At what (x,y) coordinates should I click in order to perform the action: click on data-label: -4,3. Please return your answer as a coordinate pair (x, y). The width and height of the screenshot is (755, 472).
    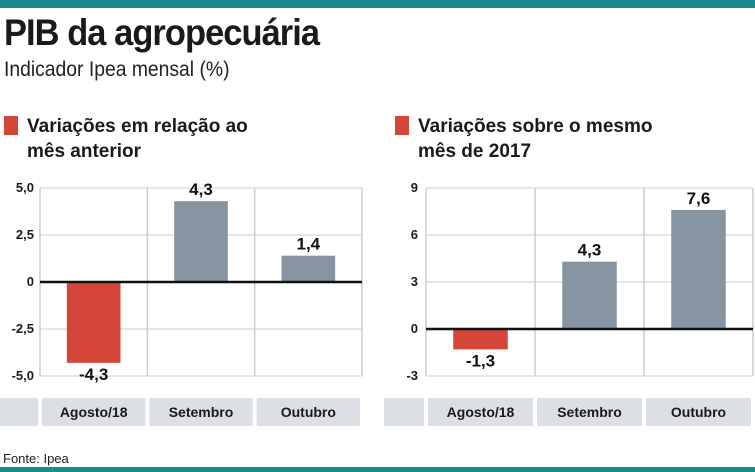
    Looking at the image, I should click on (93, 374).